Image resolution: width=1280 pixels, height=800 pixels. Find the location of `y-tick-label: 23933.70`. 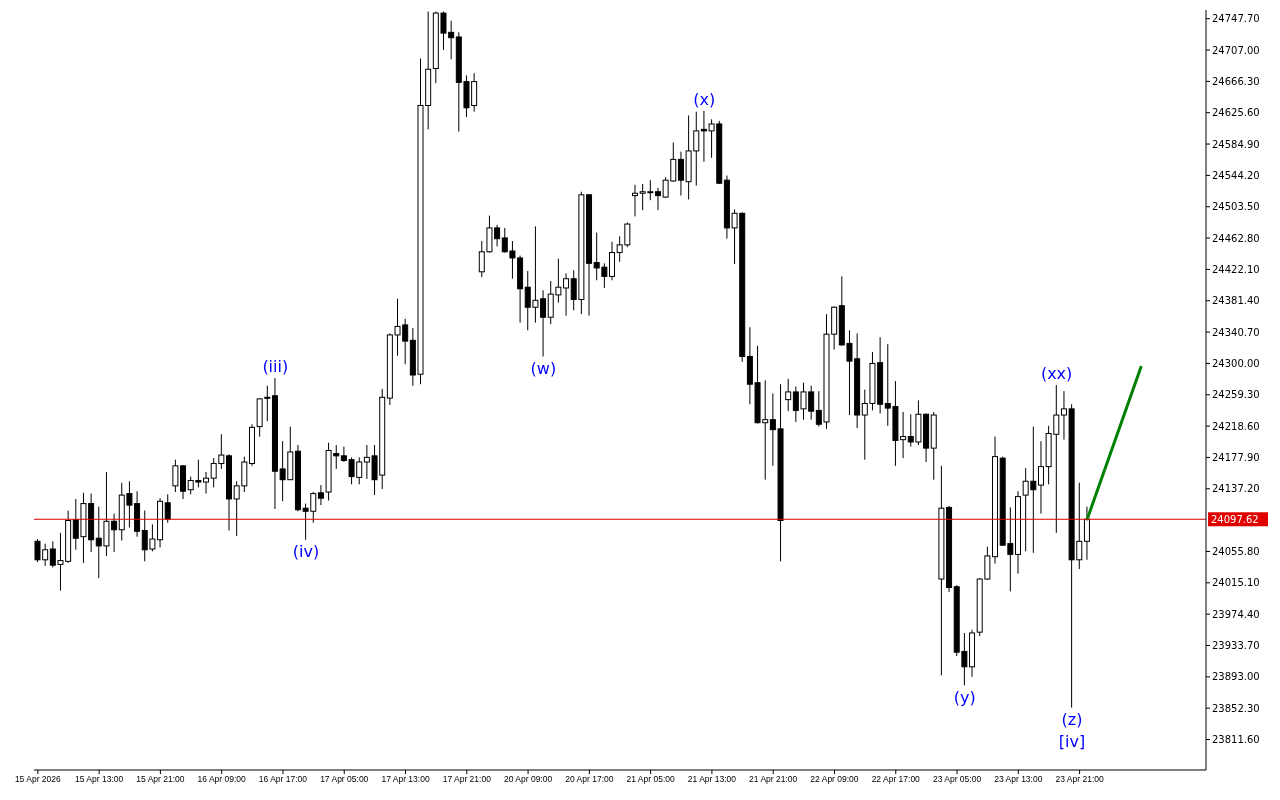

y-tick-label: 23933.70 is located at coordinates (1236, 646).